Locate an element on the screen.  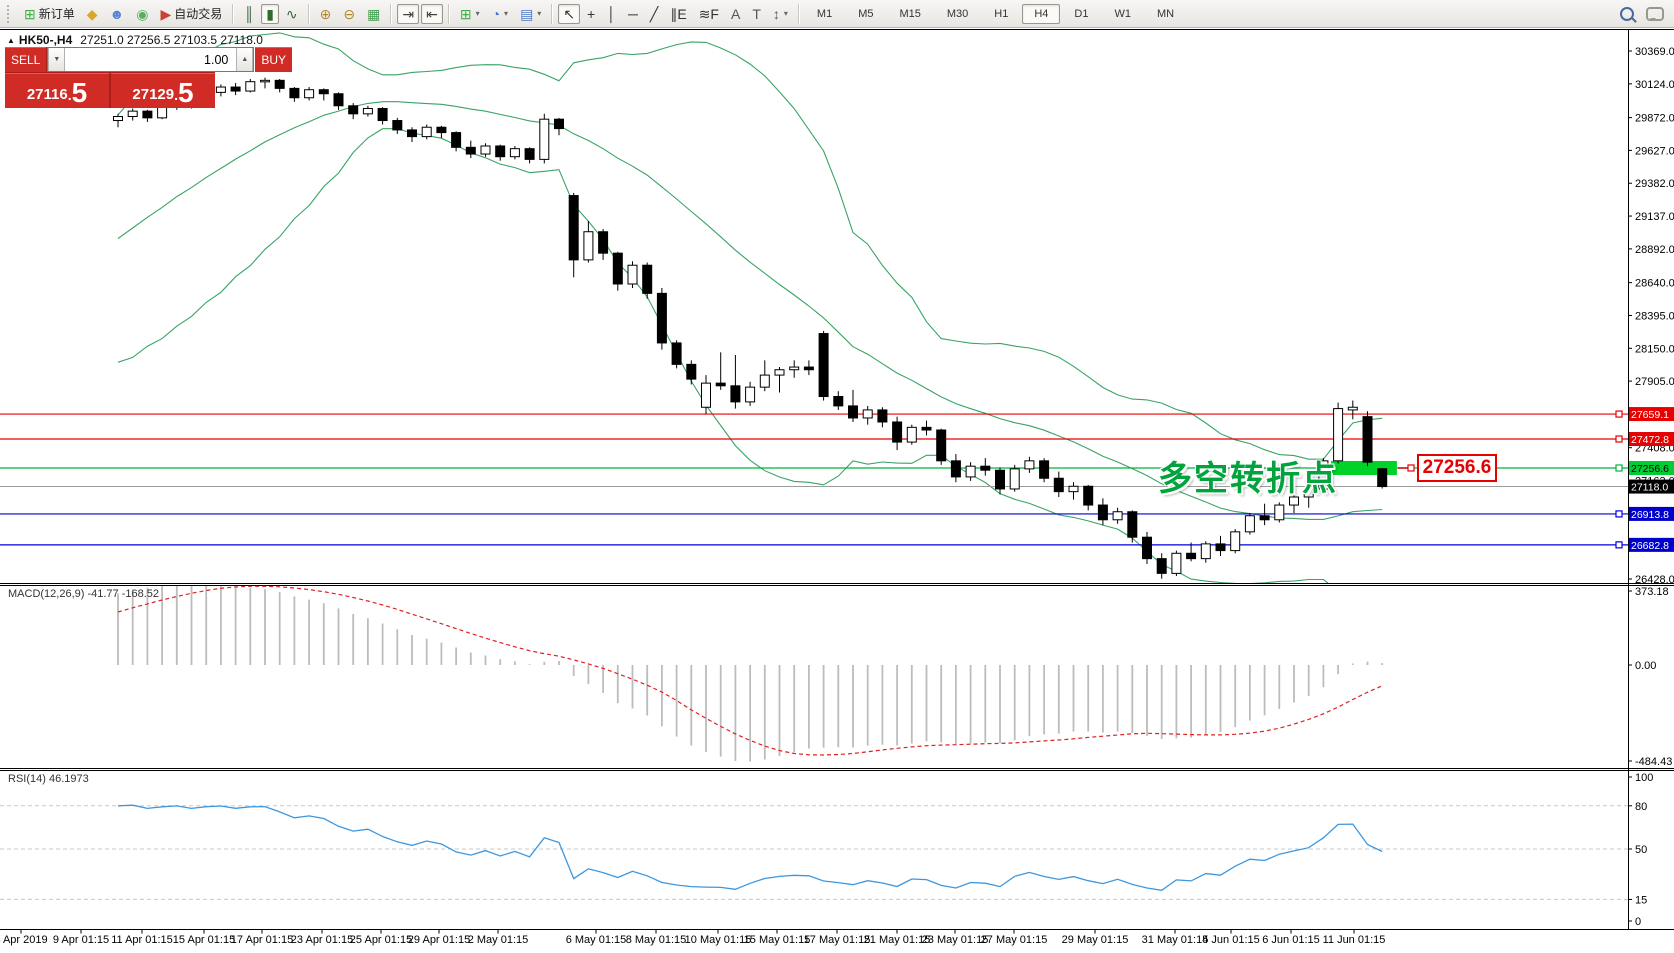
autoscroll-icon: ⇥ is located at coordinates (408, 13).